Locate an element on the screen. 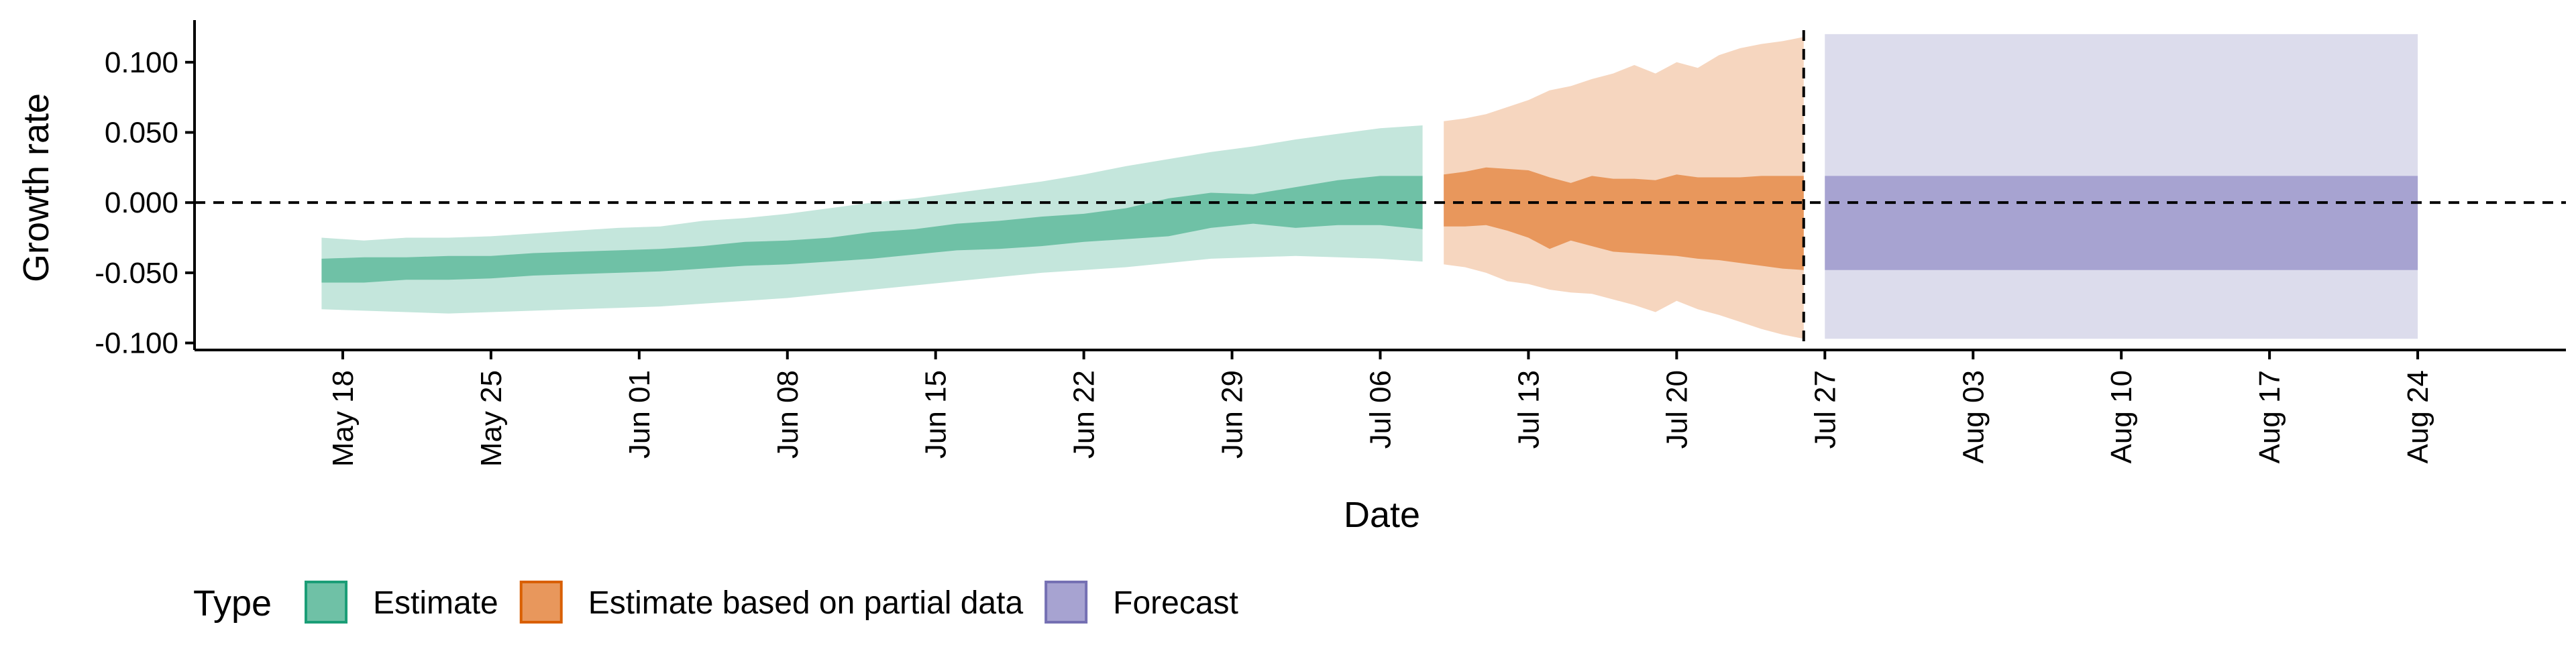 Image resolution: width=2576 pixels, height=647 pixels. legend-key-forecast is located at coordinates (1066, 602).